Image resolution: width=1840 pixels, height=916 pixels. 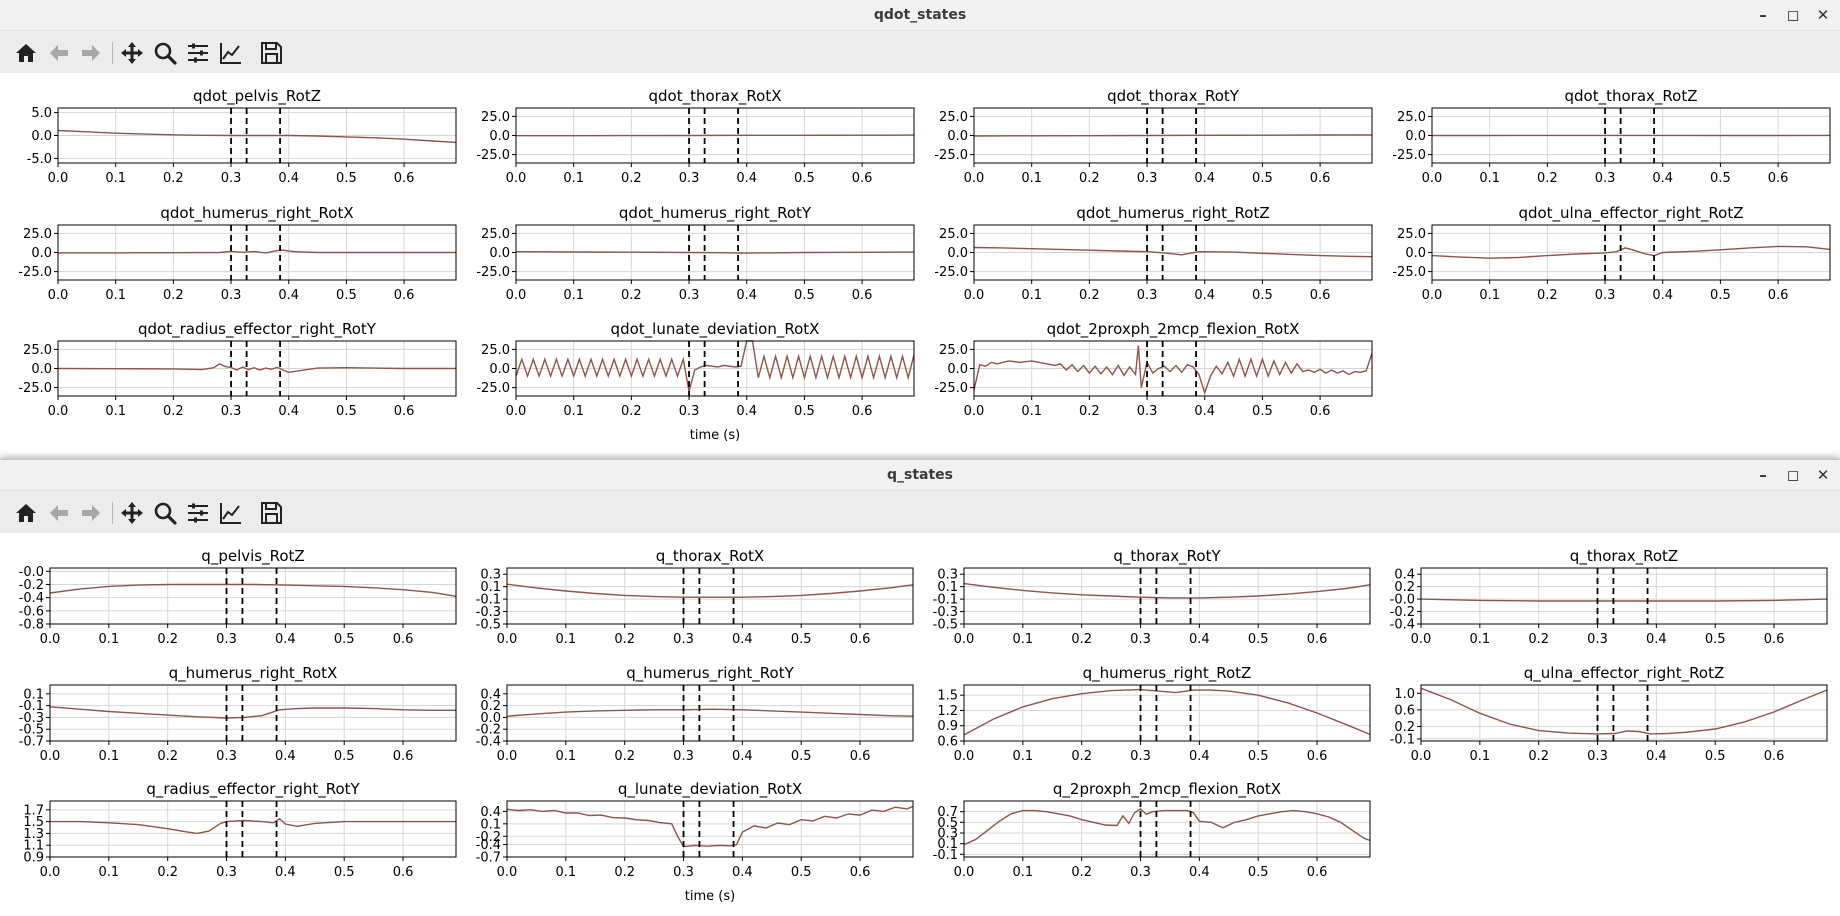 I want to click on y-tick-label: 1.2, so click(x=947, y=711).